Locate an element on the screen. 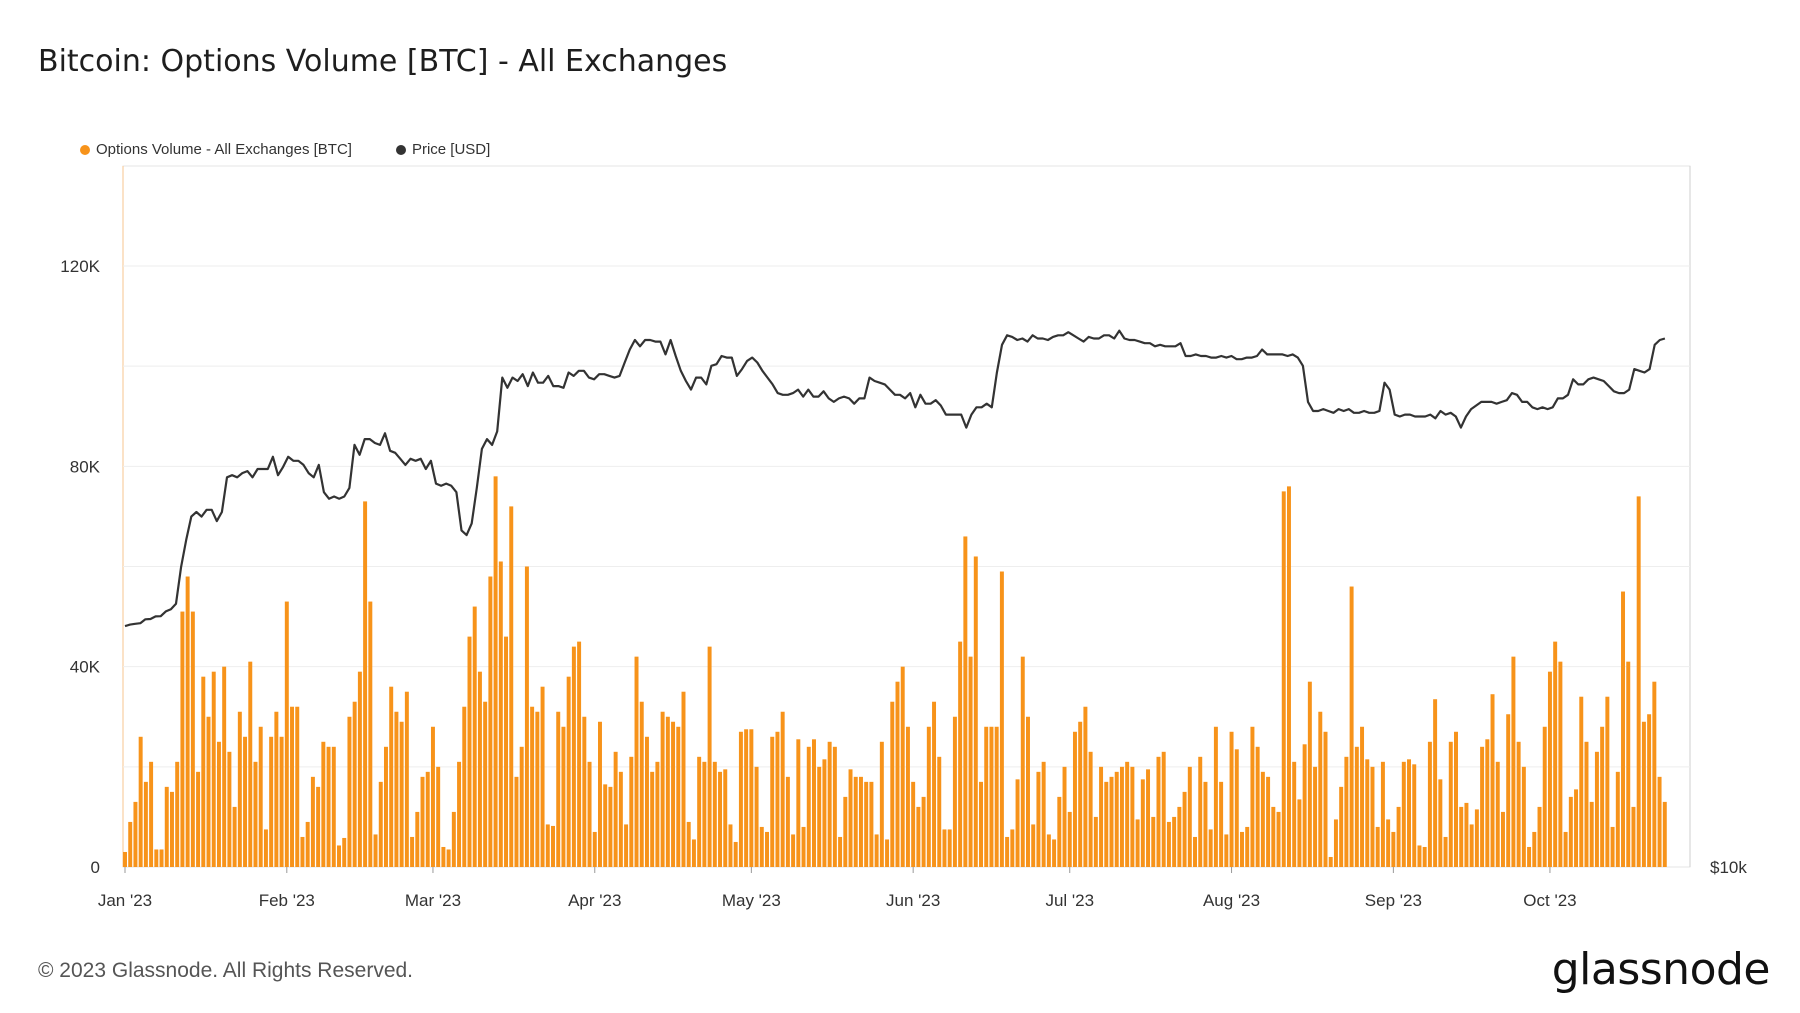 This screenshot has height=1013, width=1800. legend-dot-options-volume is located at coordinates (85, 149).